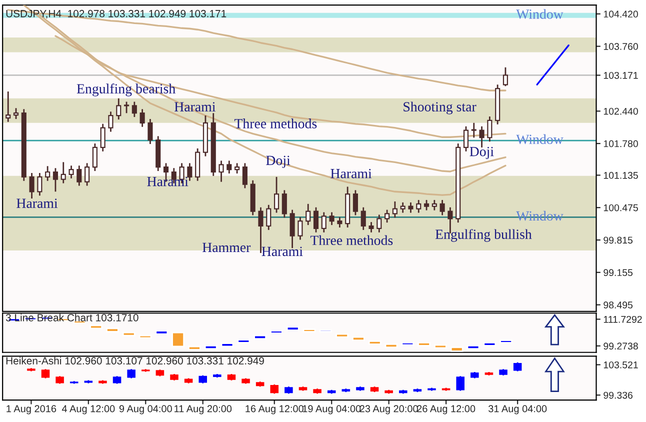 The height and width of the screenshot is (422, 646). What do you see at coordinates (621, 46) in the screenshot?
I see `y-tick-label: 103.760` at bounding box center [621, 46].